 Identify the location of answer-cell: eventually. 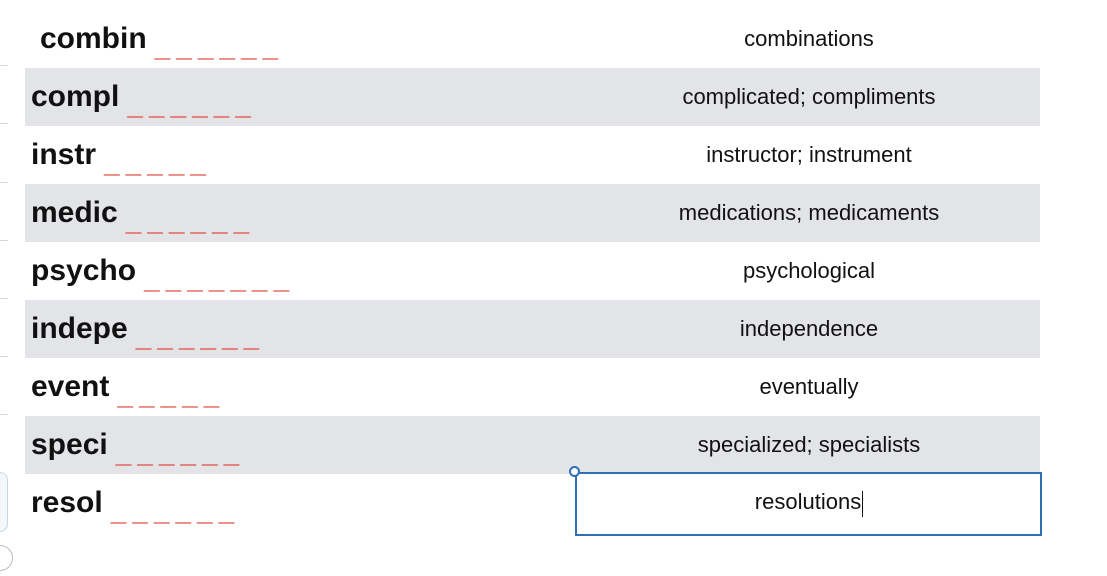
(809, 386).